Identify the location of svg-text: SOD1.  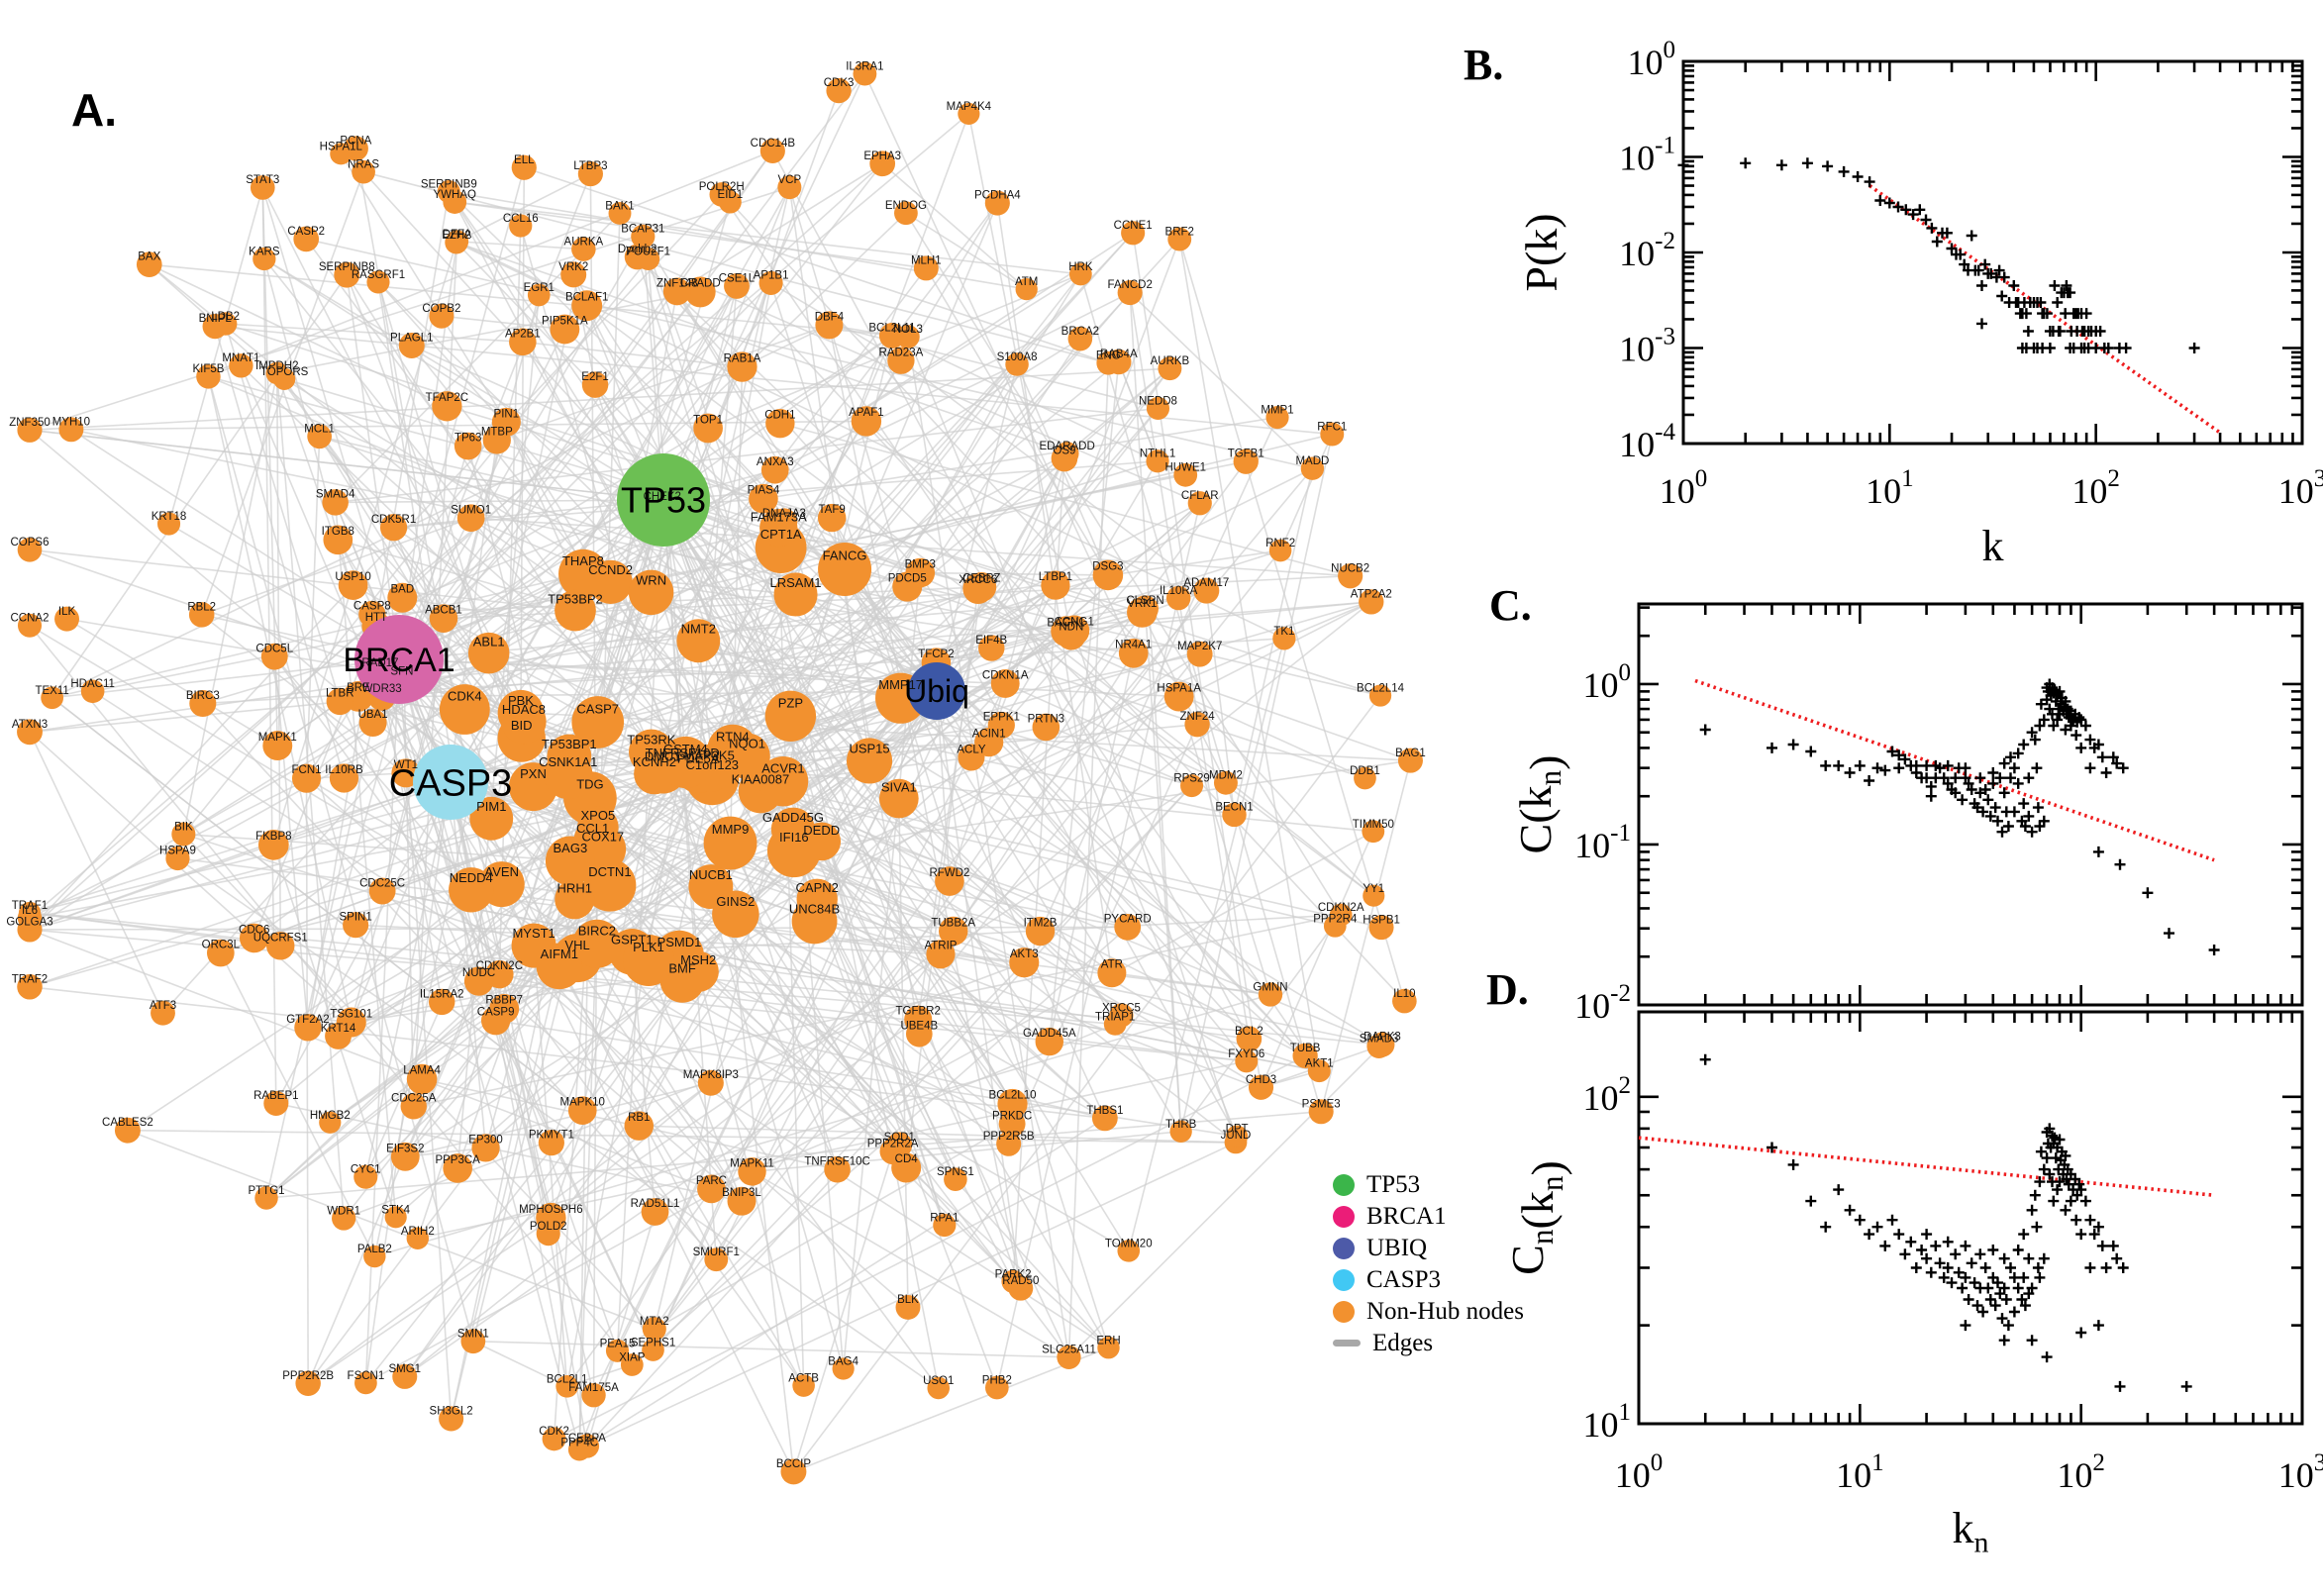
(899, 1138).